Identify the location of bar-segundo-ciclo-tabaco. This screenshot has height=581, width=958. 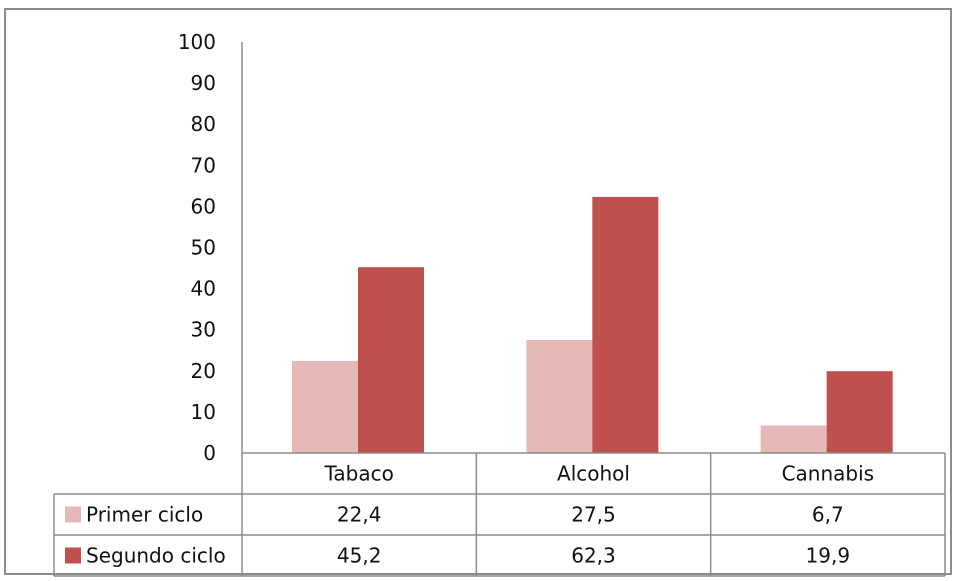
(391, 360).